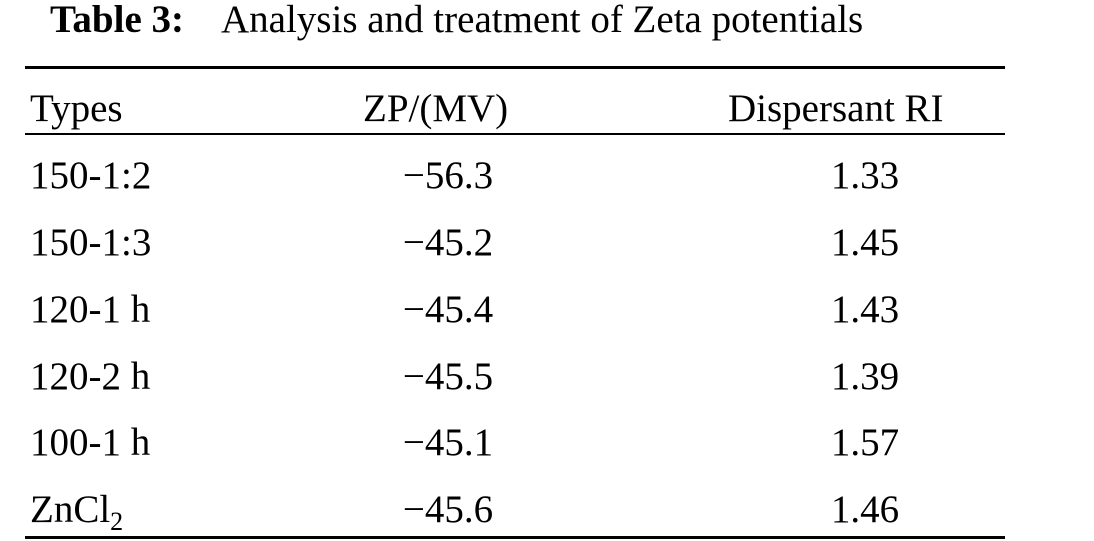 Image resolution: width=1094 pixels, height=541 pixels. Describe the element at coordinates (436, 108) in the screenshot. I see `header-zp: ZP/(MV)` at that location.